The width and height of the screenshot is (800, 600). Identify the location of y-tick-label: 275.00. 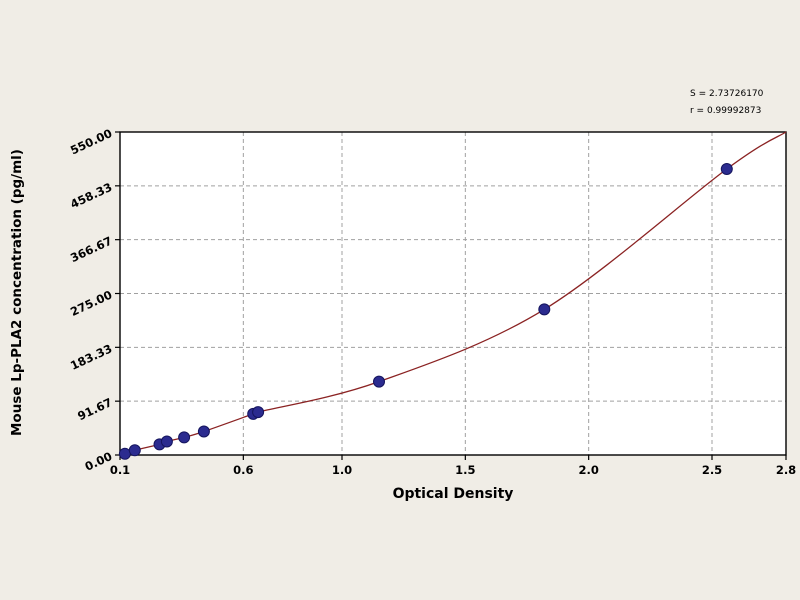
(91, 303).